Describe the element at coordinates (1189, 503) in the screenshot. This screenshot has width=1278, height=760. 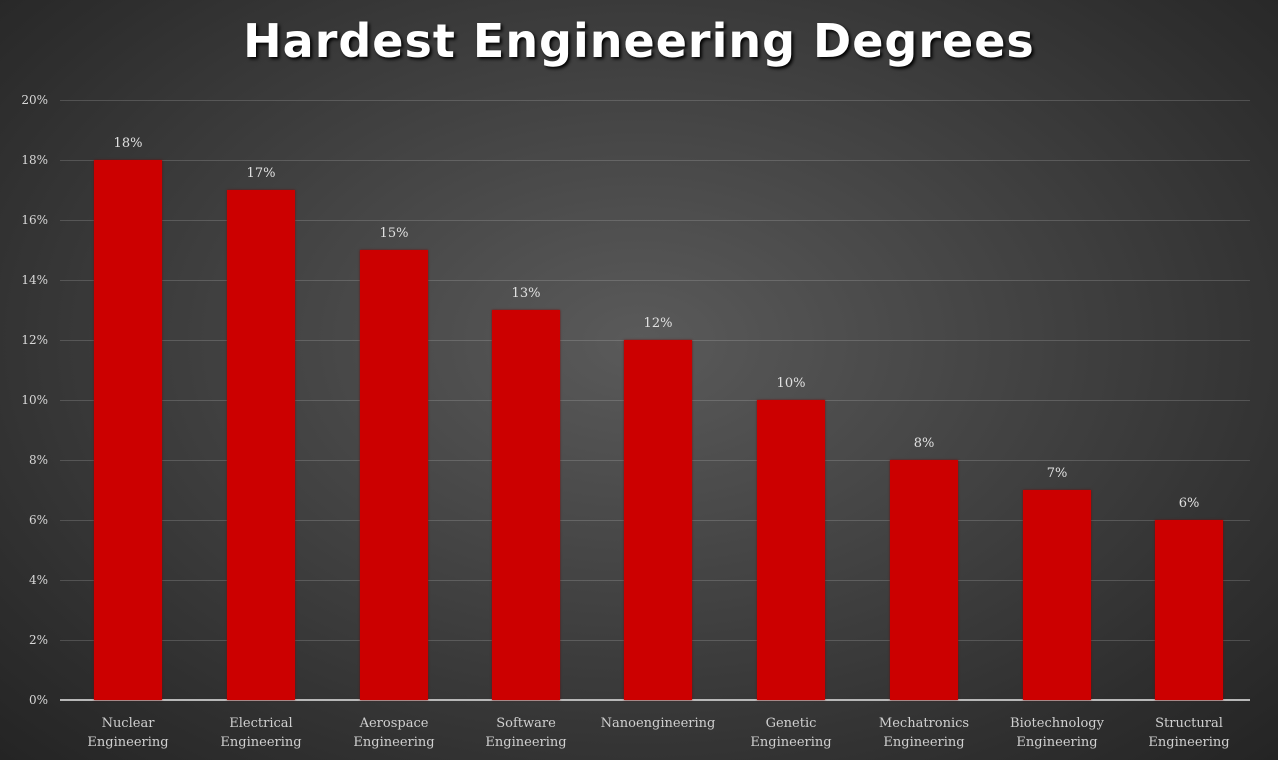
I see `bar-value-label: 6%` at that location.